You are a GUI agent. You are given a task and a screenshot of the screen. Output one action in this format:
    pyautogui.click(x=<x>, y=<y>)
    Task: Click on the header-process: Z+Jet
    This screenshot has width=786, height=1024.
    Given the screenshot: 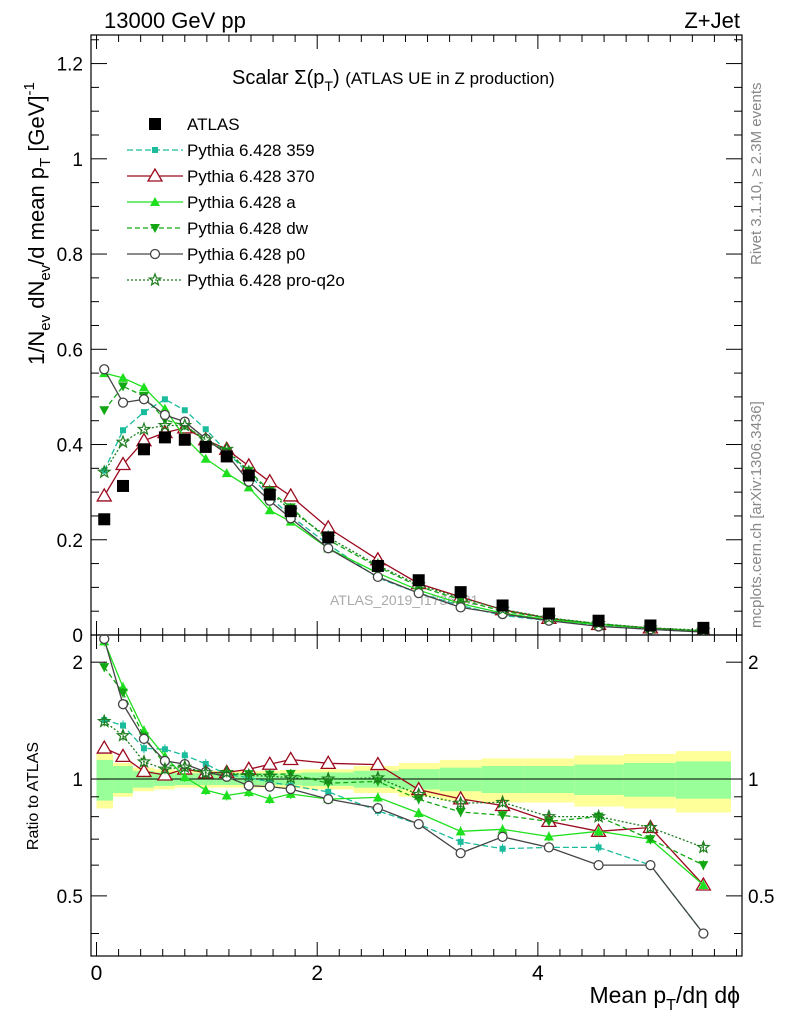 What is the action you would take?
    pyautogui.click(x=712, y=20)
    